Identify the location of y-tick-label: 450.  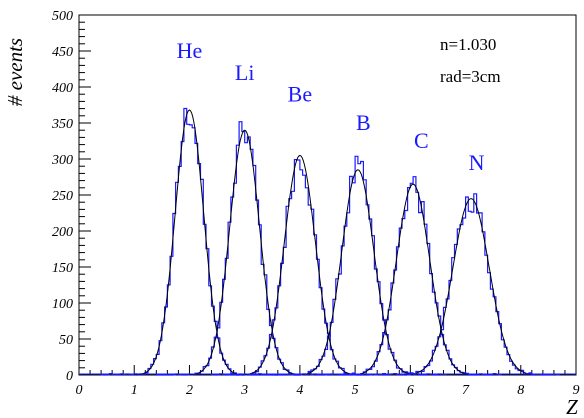
(62, 52).